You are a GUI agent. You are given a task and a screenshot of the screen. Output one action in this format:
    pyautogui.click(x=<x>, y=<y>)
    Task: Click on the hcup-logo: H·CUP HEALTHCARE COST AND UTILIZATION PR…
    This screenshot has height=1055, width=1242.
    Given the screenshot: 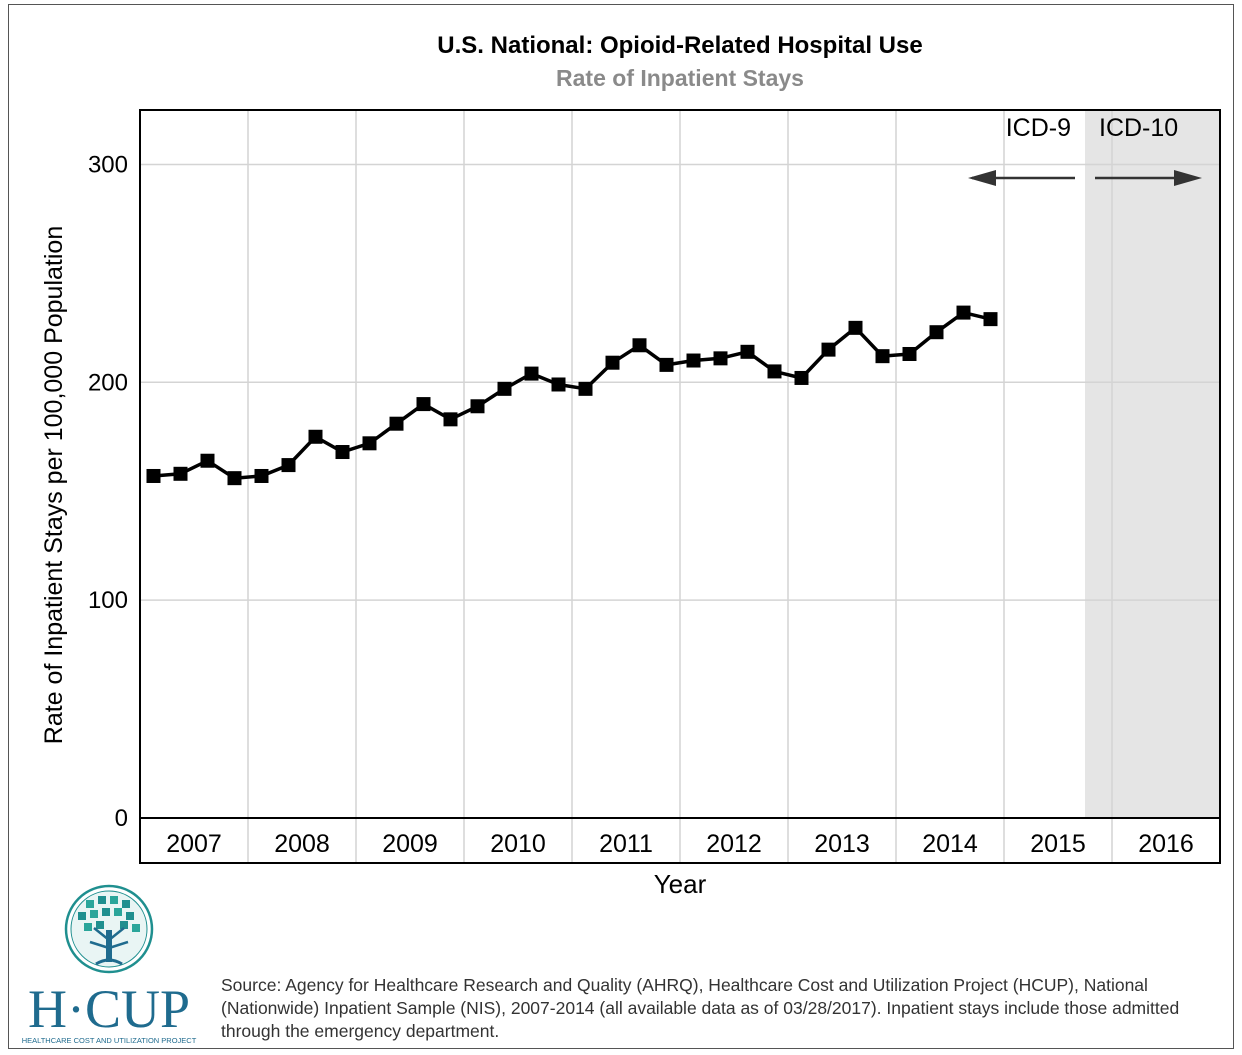 What is the action you would take?
    pyautogui.click(x=109, y=964)
    